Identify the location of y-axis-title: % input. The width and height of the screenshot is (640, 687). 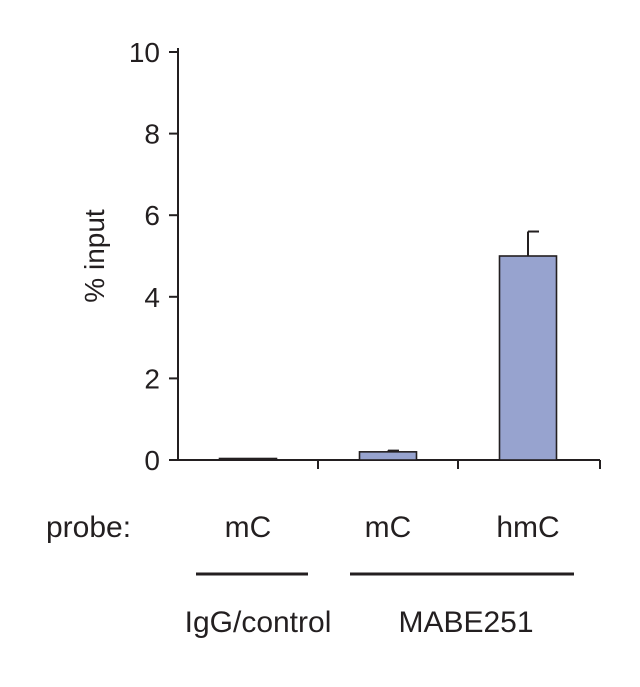
(94, 256).